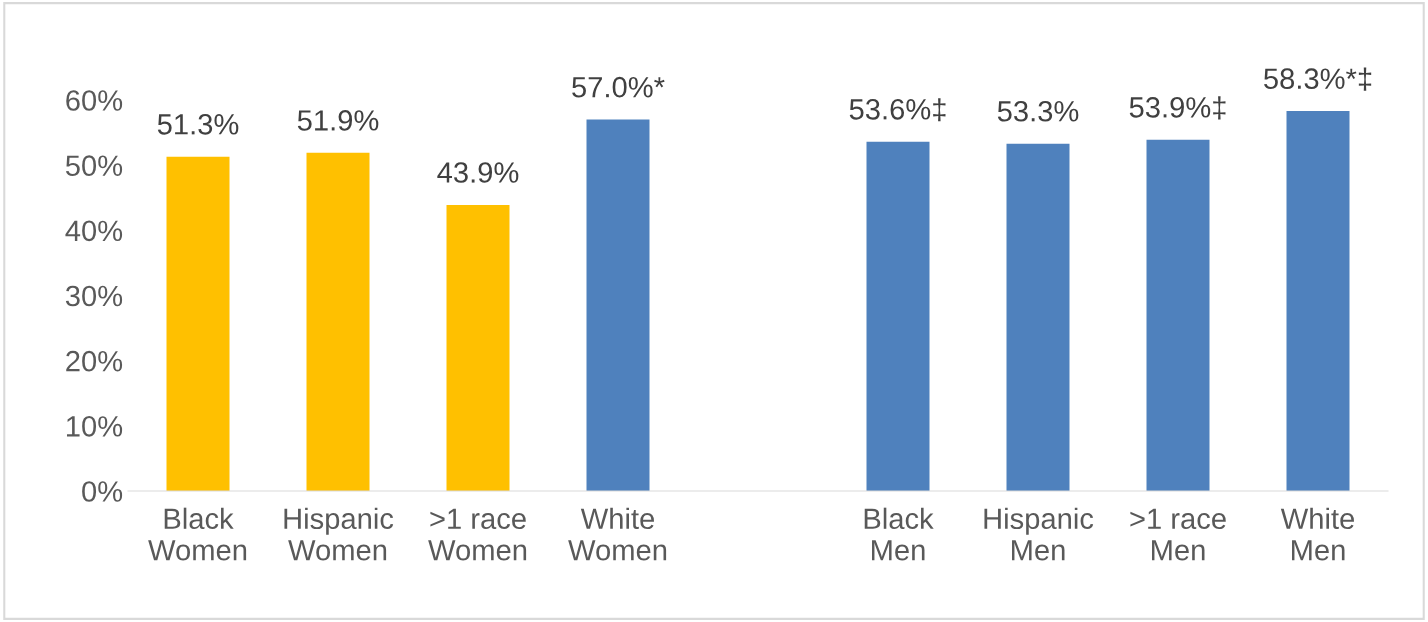 This screenshot has width=1428, height=622. I want to click on x-tick-label: Black Men, so click(899, 534).